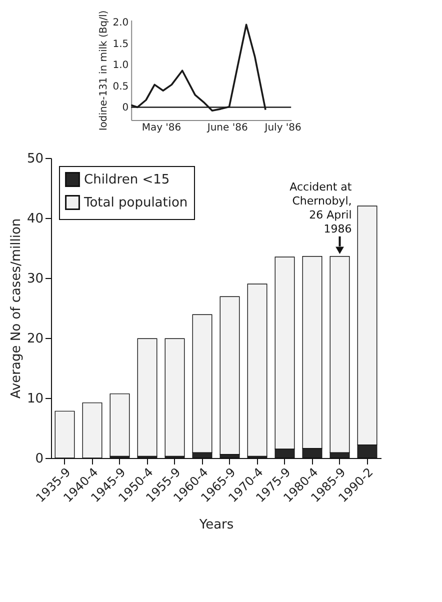  Describe the element at coordinates (104, 70) in the screenshot. I see `y-axis-title: Iodine-131 in milk (Bq/l)` at that location.